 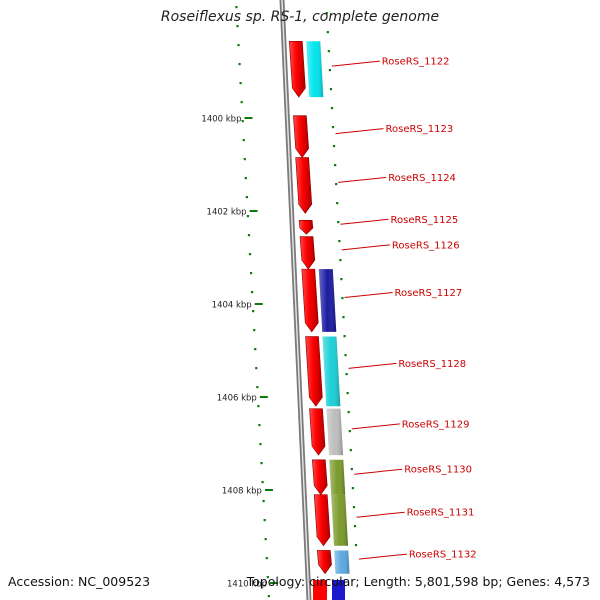 What do you see at coordinates (320, 590) in the screenshot?
I see `partial-gene-bottom` at bounding box center [320, 590].